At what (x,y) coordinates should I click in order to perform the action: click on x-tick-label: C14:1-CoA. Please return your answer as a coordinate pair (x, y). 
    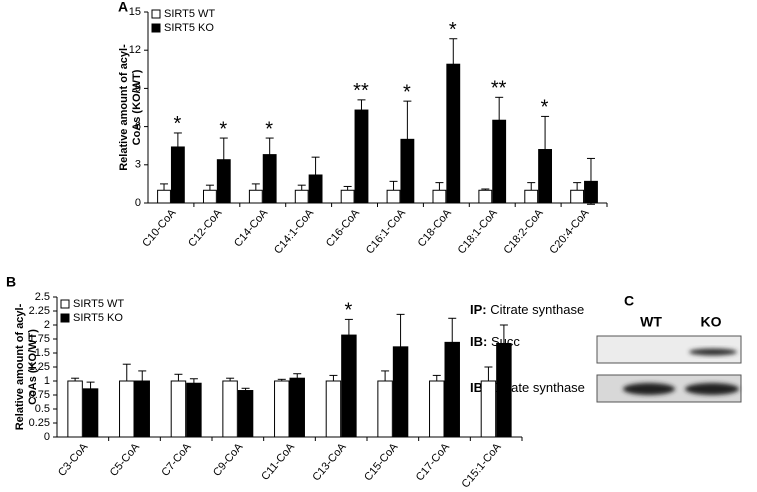
    Looking at the image, I should click on (294, 232).